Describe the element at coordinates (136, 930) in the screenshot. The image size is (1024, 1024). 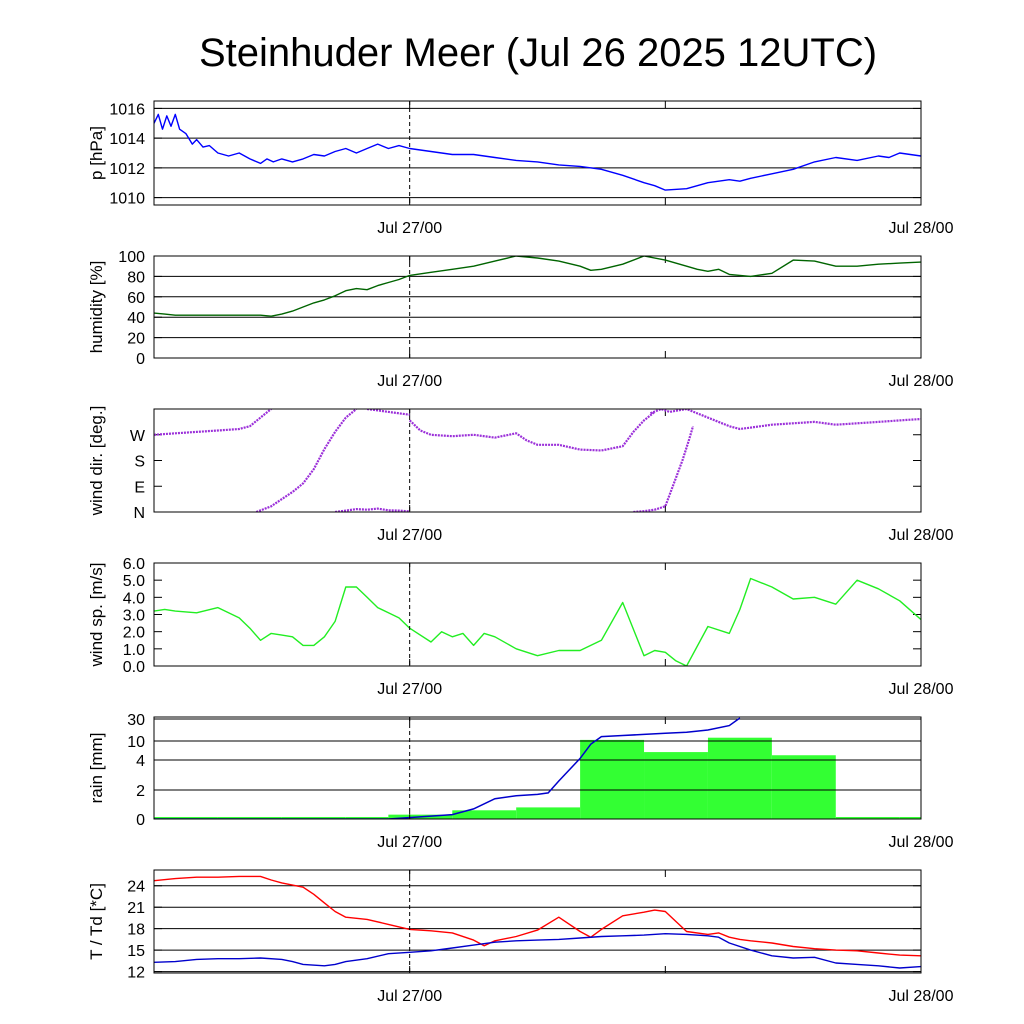
I see `ytick-label: 18` at that location.